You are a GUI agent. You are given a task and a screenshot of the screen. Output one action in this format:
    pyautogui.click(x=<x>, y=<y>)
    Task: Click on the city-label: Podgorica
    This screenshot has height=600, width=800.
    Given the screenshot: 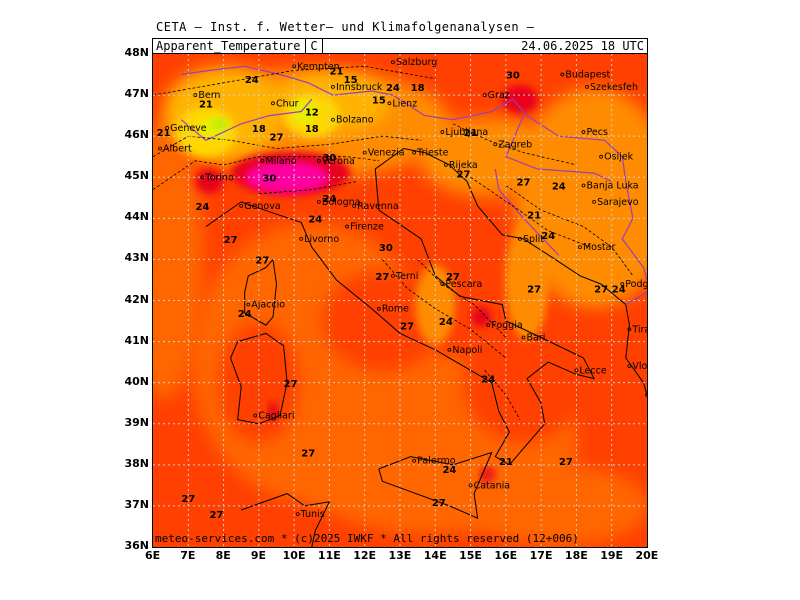 What is the action you would take?
    pyautogui.click(x=636, y=284)
    